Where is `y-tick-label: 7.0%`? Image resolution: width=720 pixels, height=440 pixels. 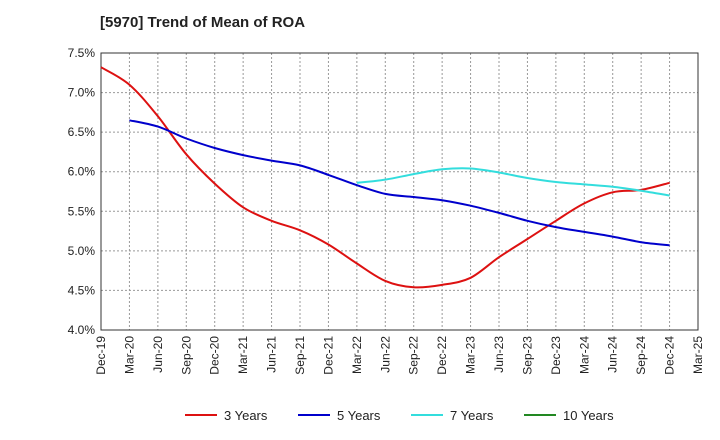 y-tick-label: 7.0% is located at coordinates (82, 93).